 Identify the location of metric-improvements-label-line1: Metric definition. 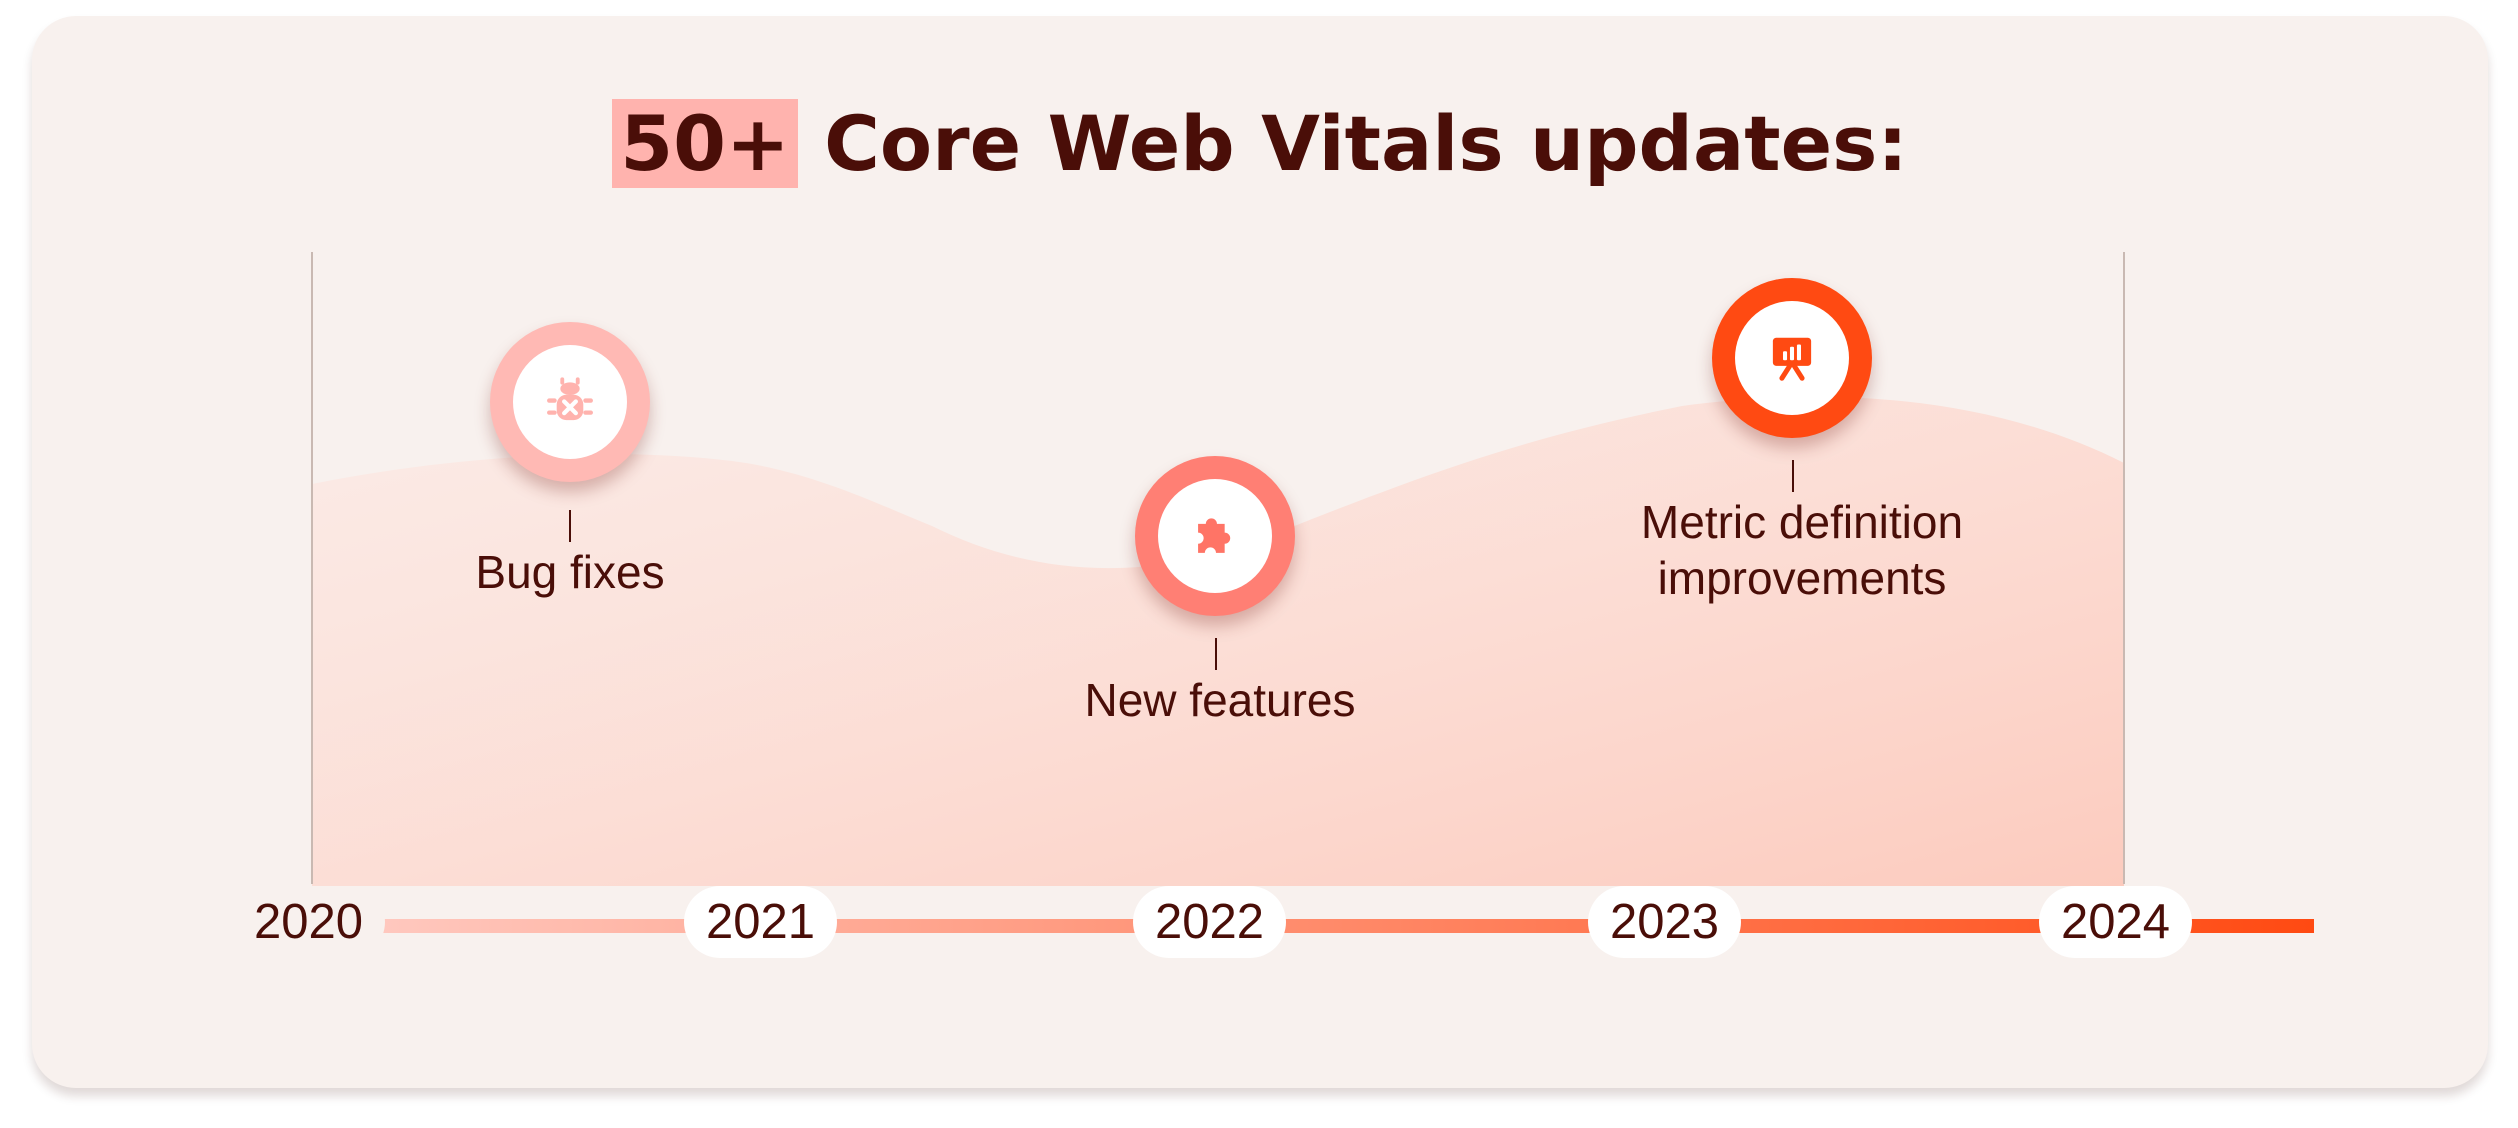
(1802, 522).